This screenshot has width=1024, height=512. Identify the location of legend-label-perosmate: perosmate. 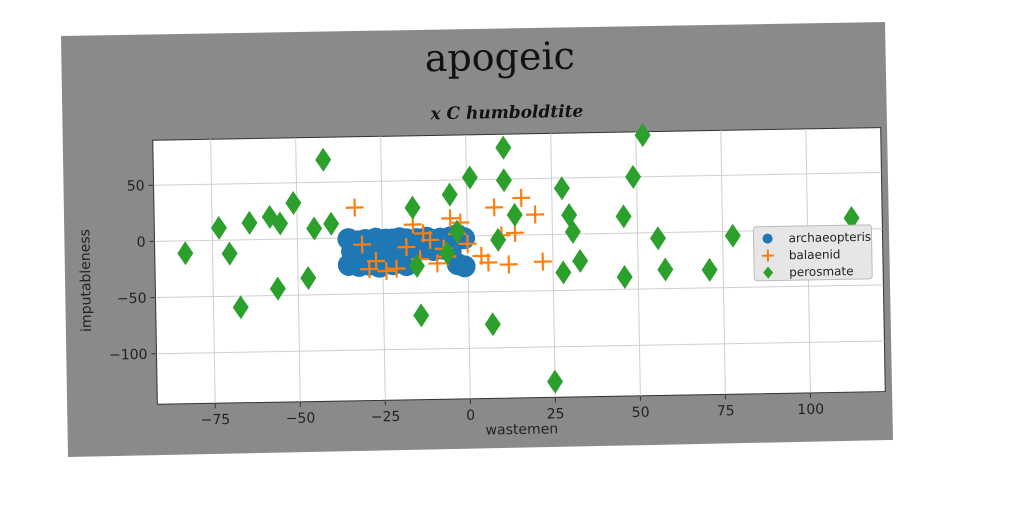
(821, 271).